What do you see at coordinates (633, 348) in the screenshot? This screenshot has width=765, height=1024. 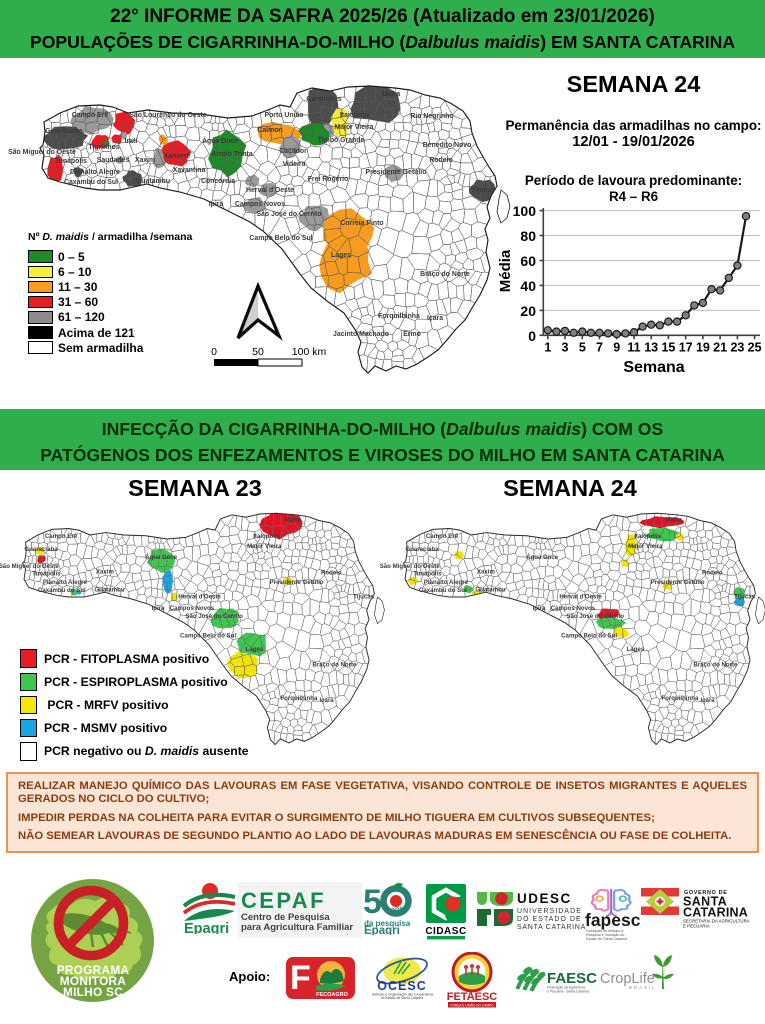 I see `svg-text: 11` at bounding box center [633, 348].